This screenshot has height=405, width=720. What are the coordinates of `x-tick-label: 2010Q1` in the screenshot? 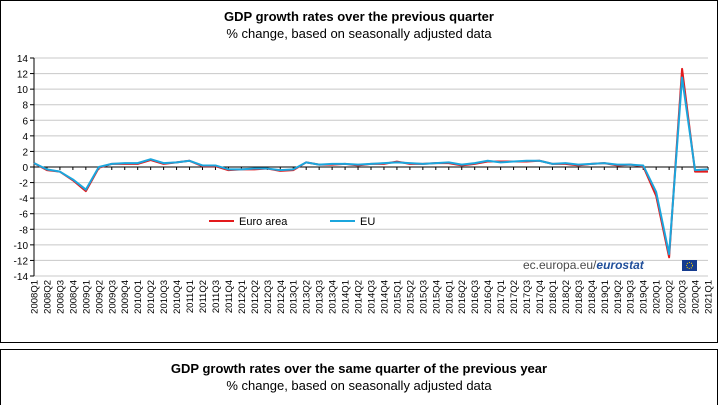 It's located at (138, 297).